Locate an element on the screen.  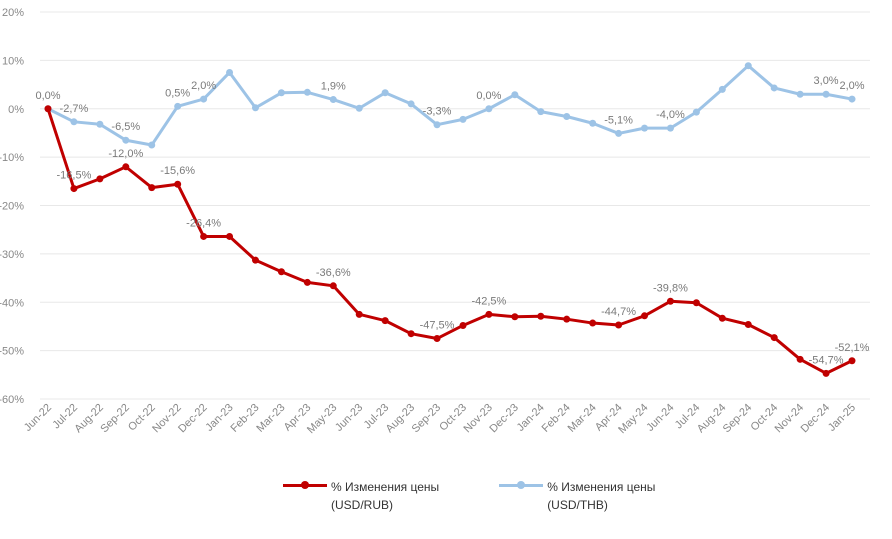
legend-item-usd-rub: % Изменения цены (USD/RUB) is located at coordinates (361, 496).